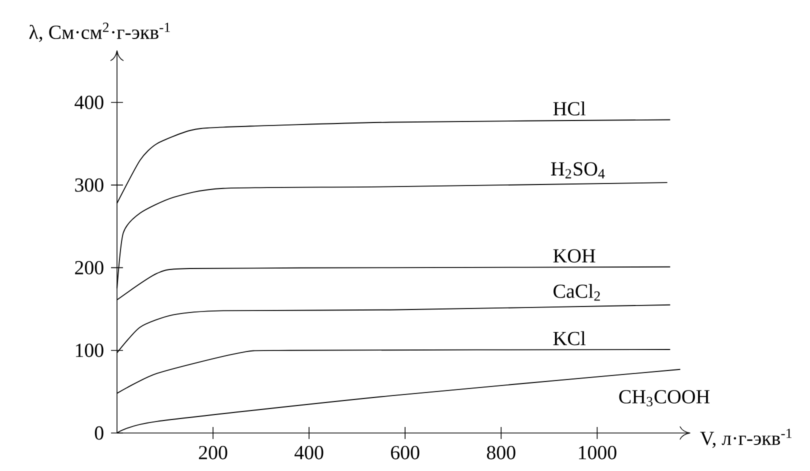 The image size is (810, 471). What do you see at coordinates (90, 351) in the screenshot?
I see `y-tick-label: 100` at bounding box center [90, 351].